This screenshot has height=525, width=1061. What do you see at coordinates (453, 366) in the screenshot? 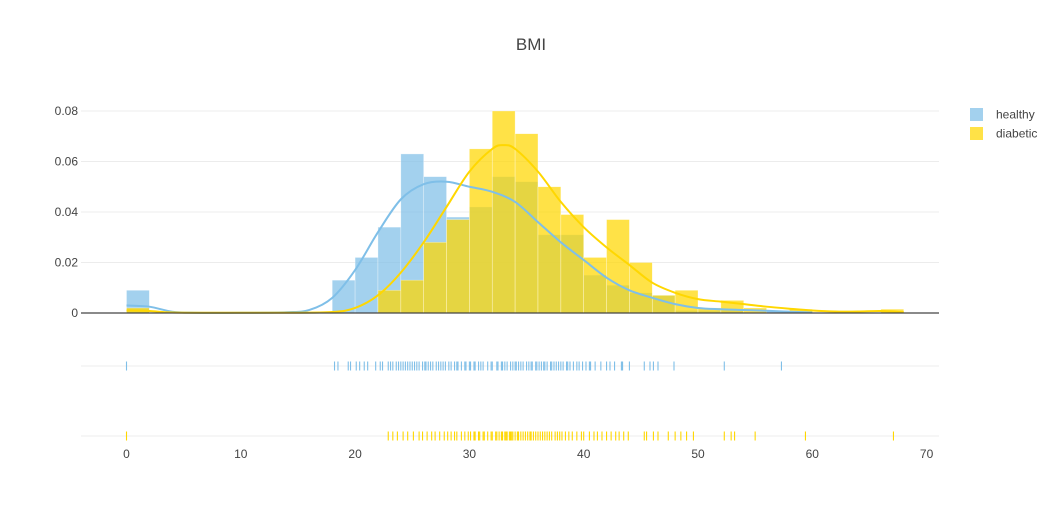
I see `rug-plot-healthy` at bounding box center [453, 366].